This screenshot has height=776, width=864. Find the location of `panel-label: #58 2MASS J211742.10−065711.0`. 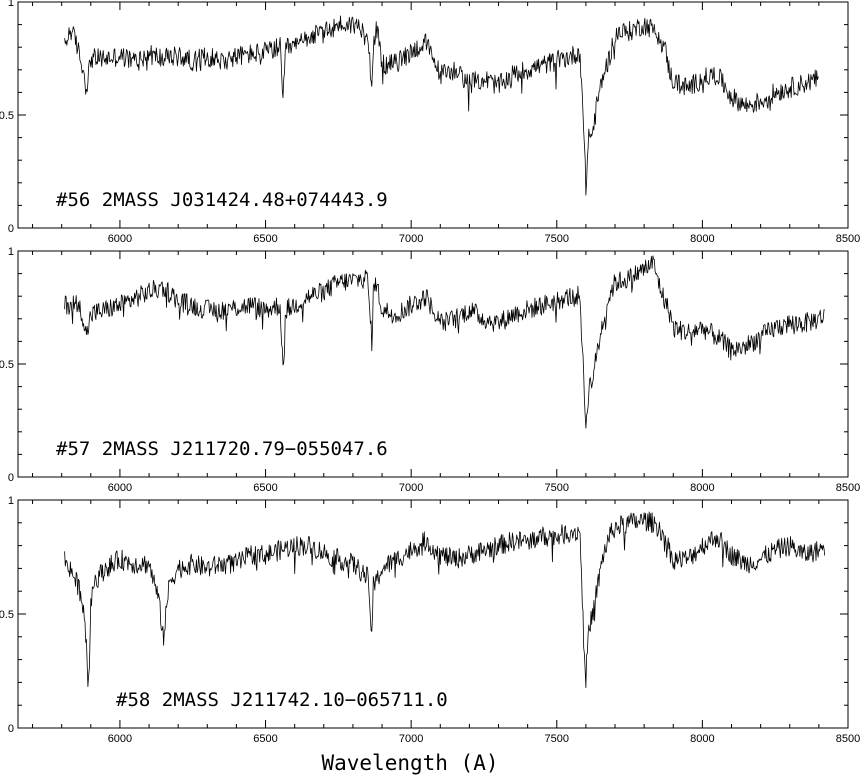

panel-label: #58 2MASS J211742.10−065711.0 is located at coordinates (282, 700).